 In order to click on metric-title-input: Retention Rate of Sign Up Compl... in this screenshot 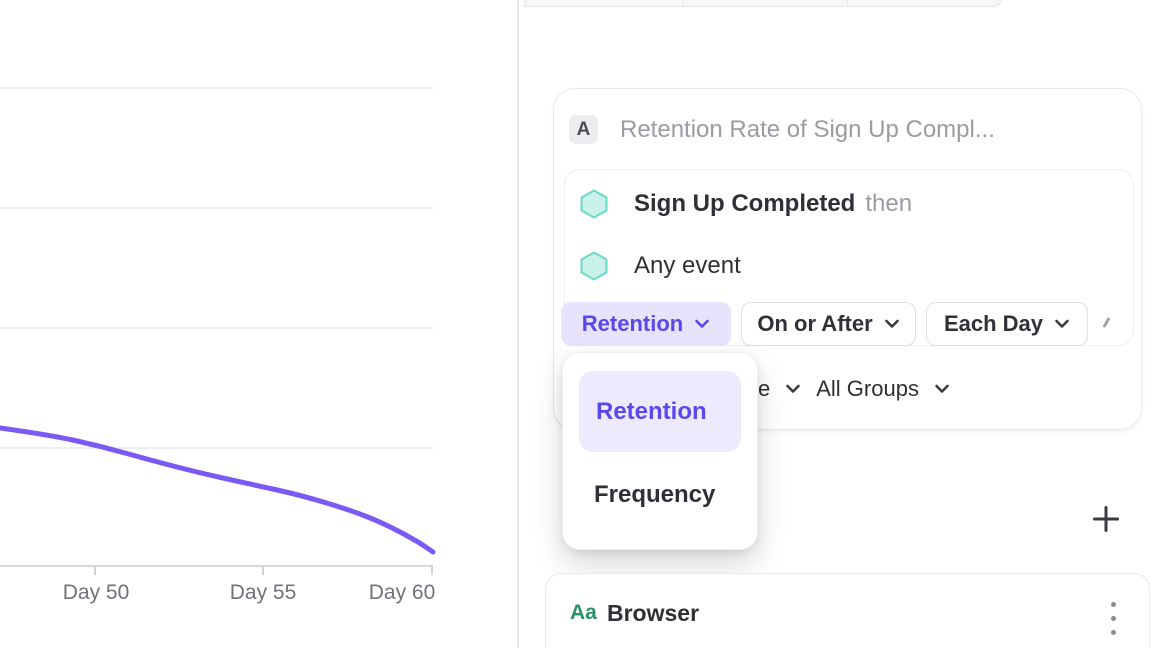, I will do `click(807, 129)`.